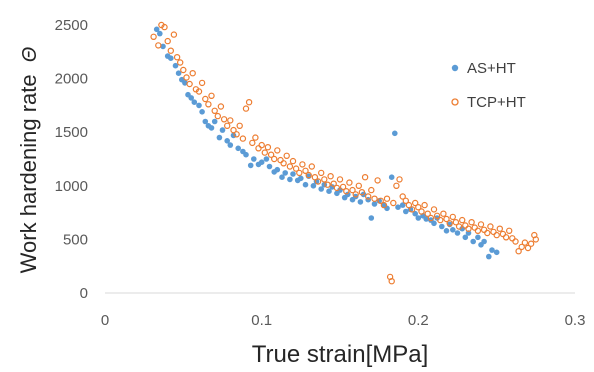  Describe the element at coordinates (71, 132) in the screenshot. I see `y-tick-label: 1500` at that location.